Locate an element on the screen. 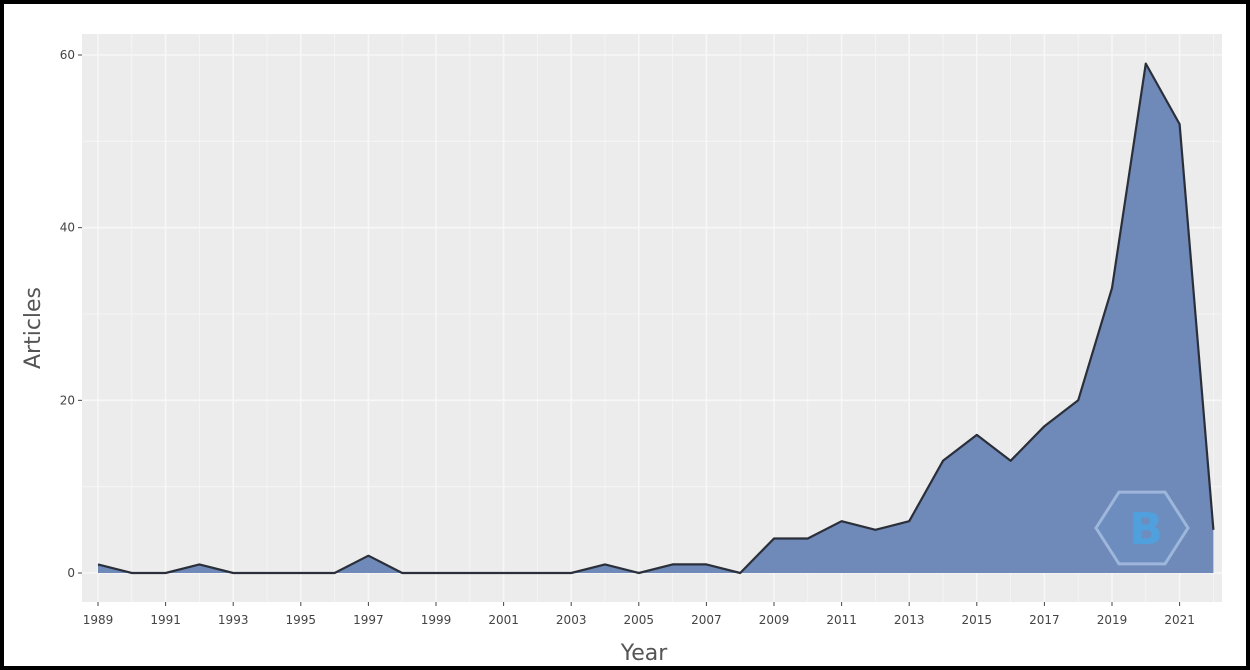 This screenshot has width=1250, height=670. x-tick-label: 2021 is located at coordinates (1179, 620).